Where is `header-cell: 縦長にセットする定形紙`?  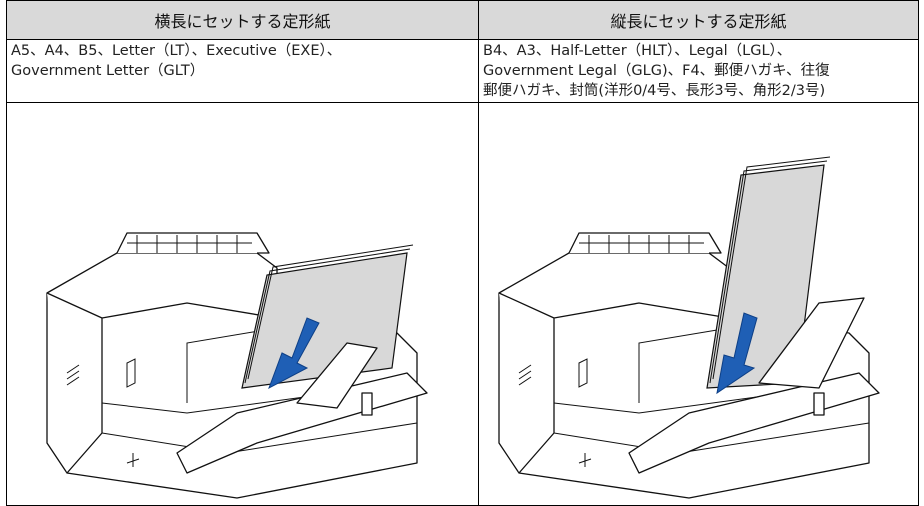 header-cell: 縦長にセットする定形紙 is located at coordinates (698, 20).